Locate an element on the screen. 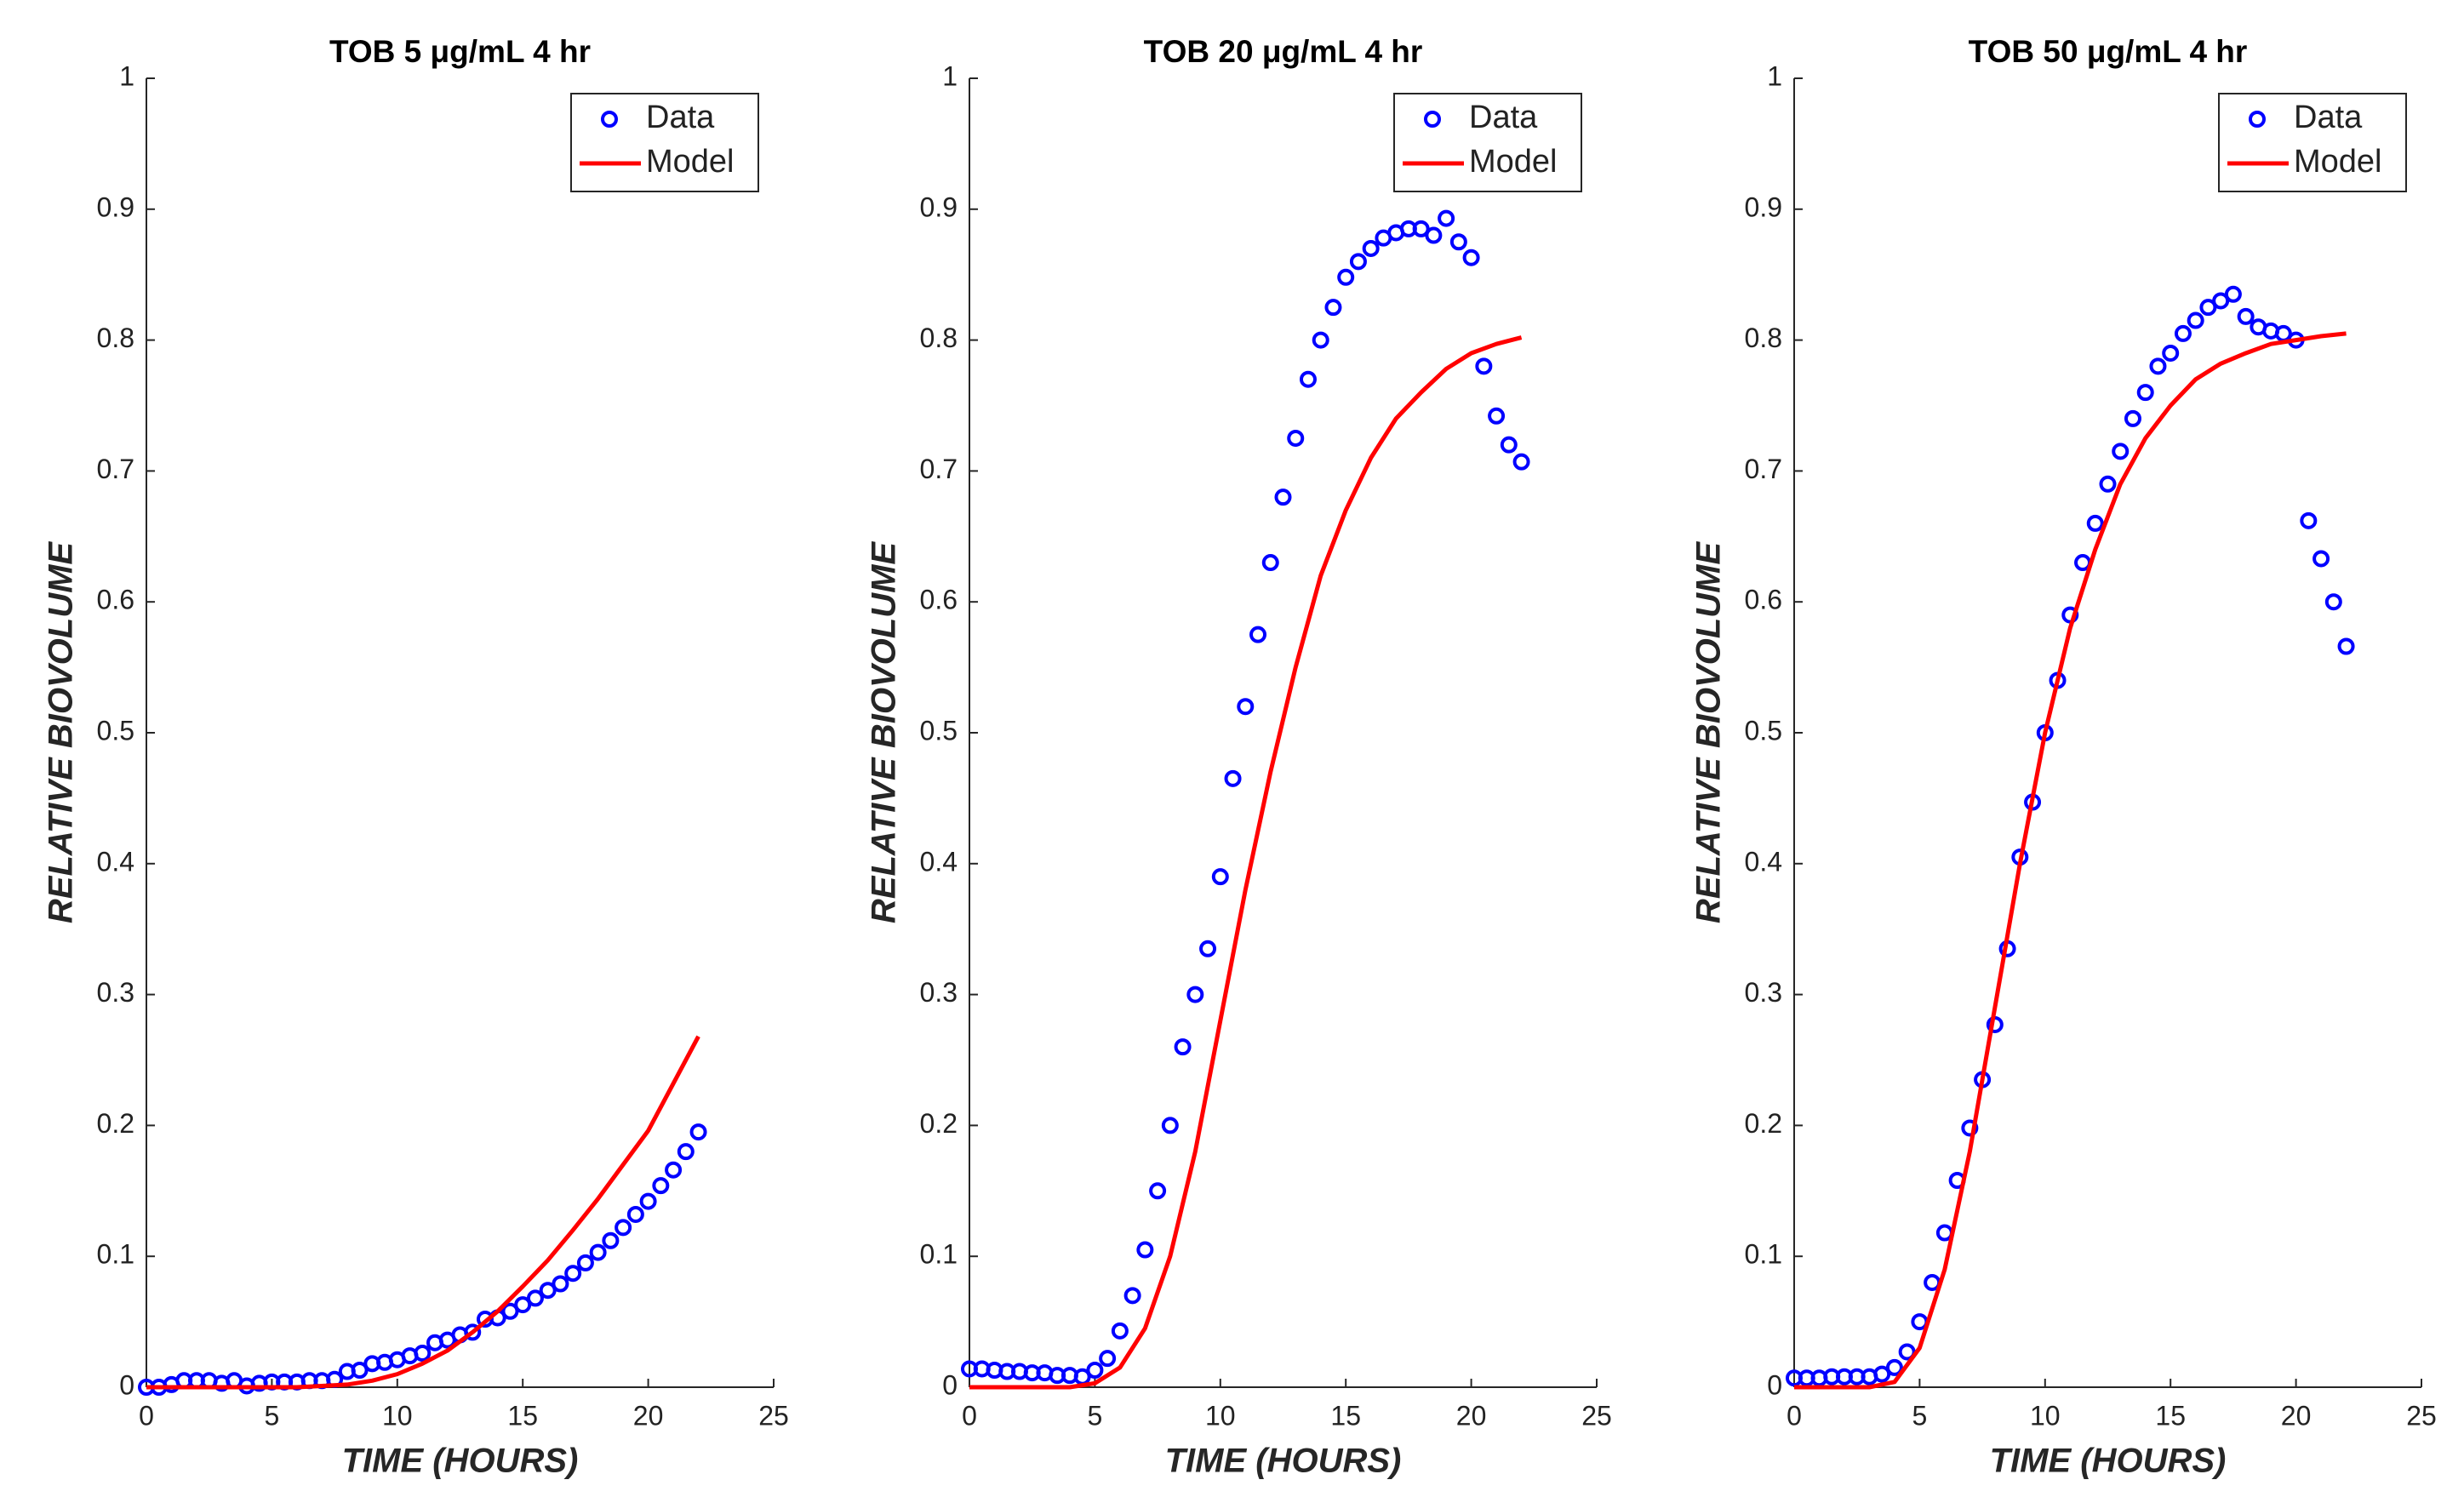 This screenshot has height=1497, width=2464. y-tick-label: 0.8 is located at coordinates (939, 338).